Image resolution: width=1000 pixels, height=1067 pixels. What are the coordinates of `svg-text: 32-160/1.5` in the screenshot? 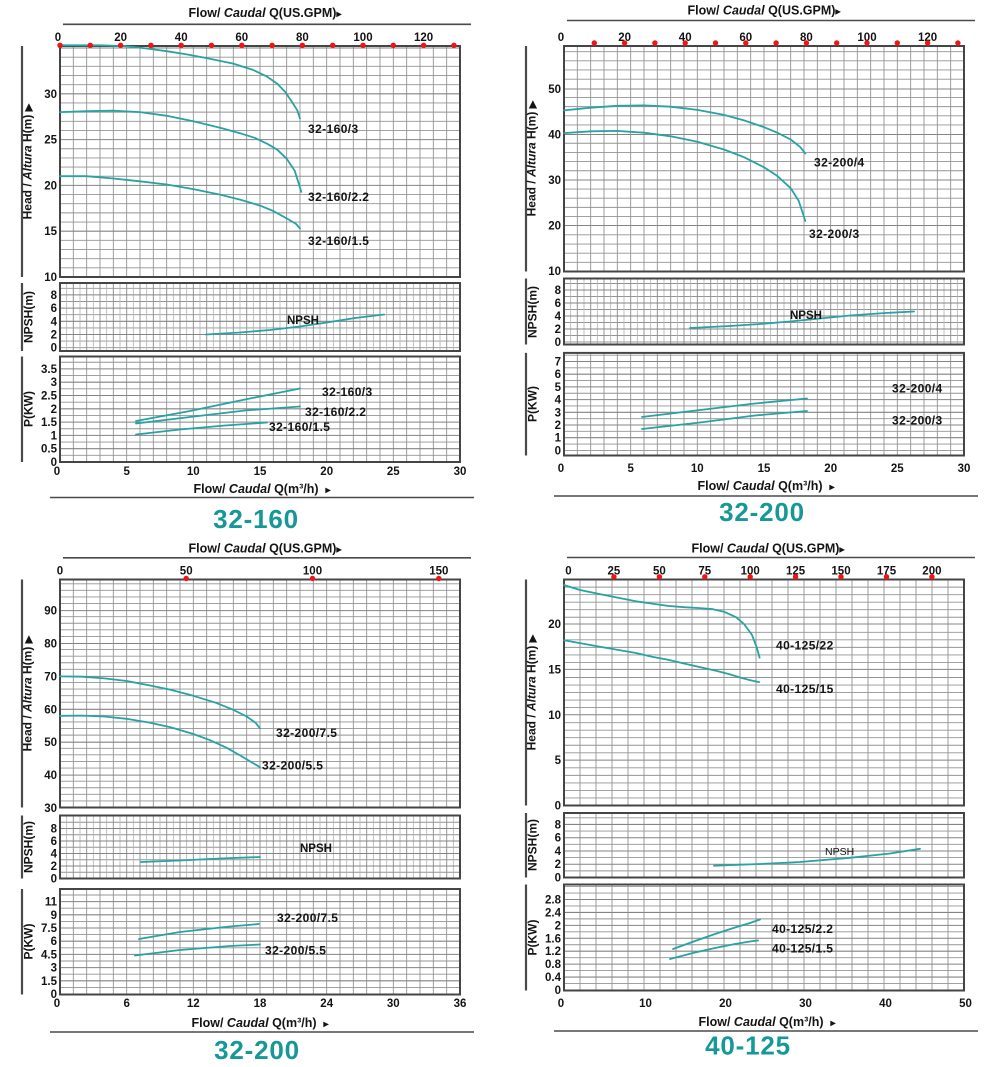 It's located at (338, 241).